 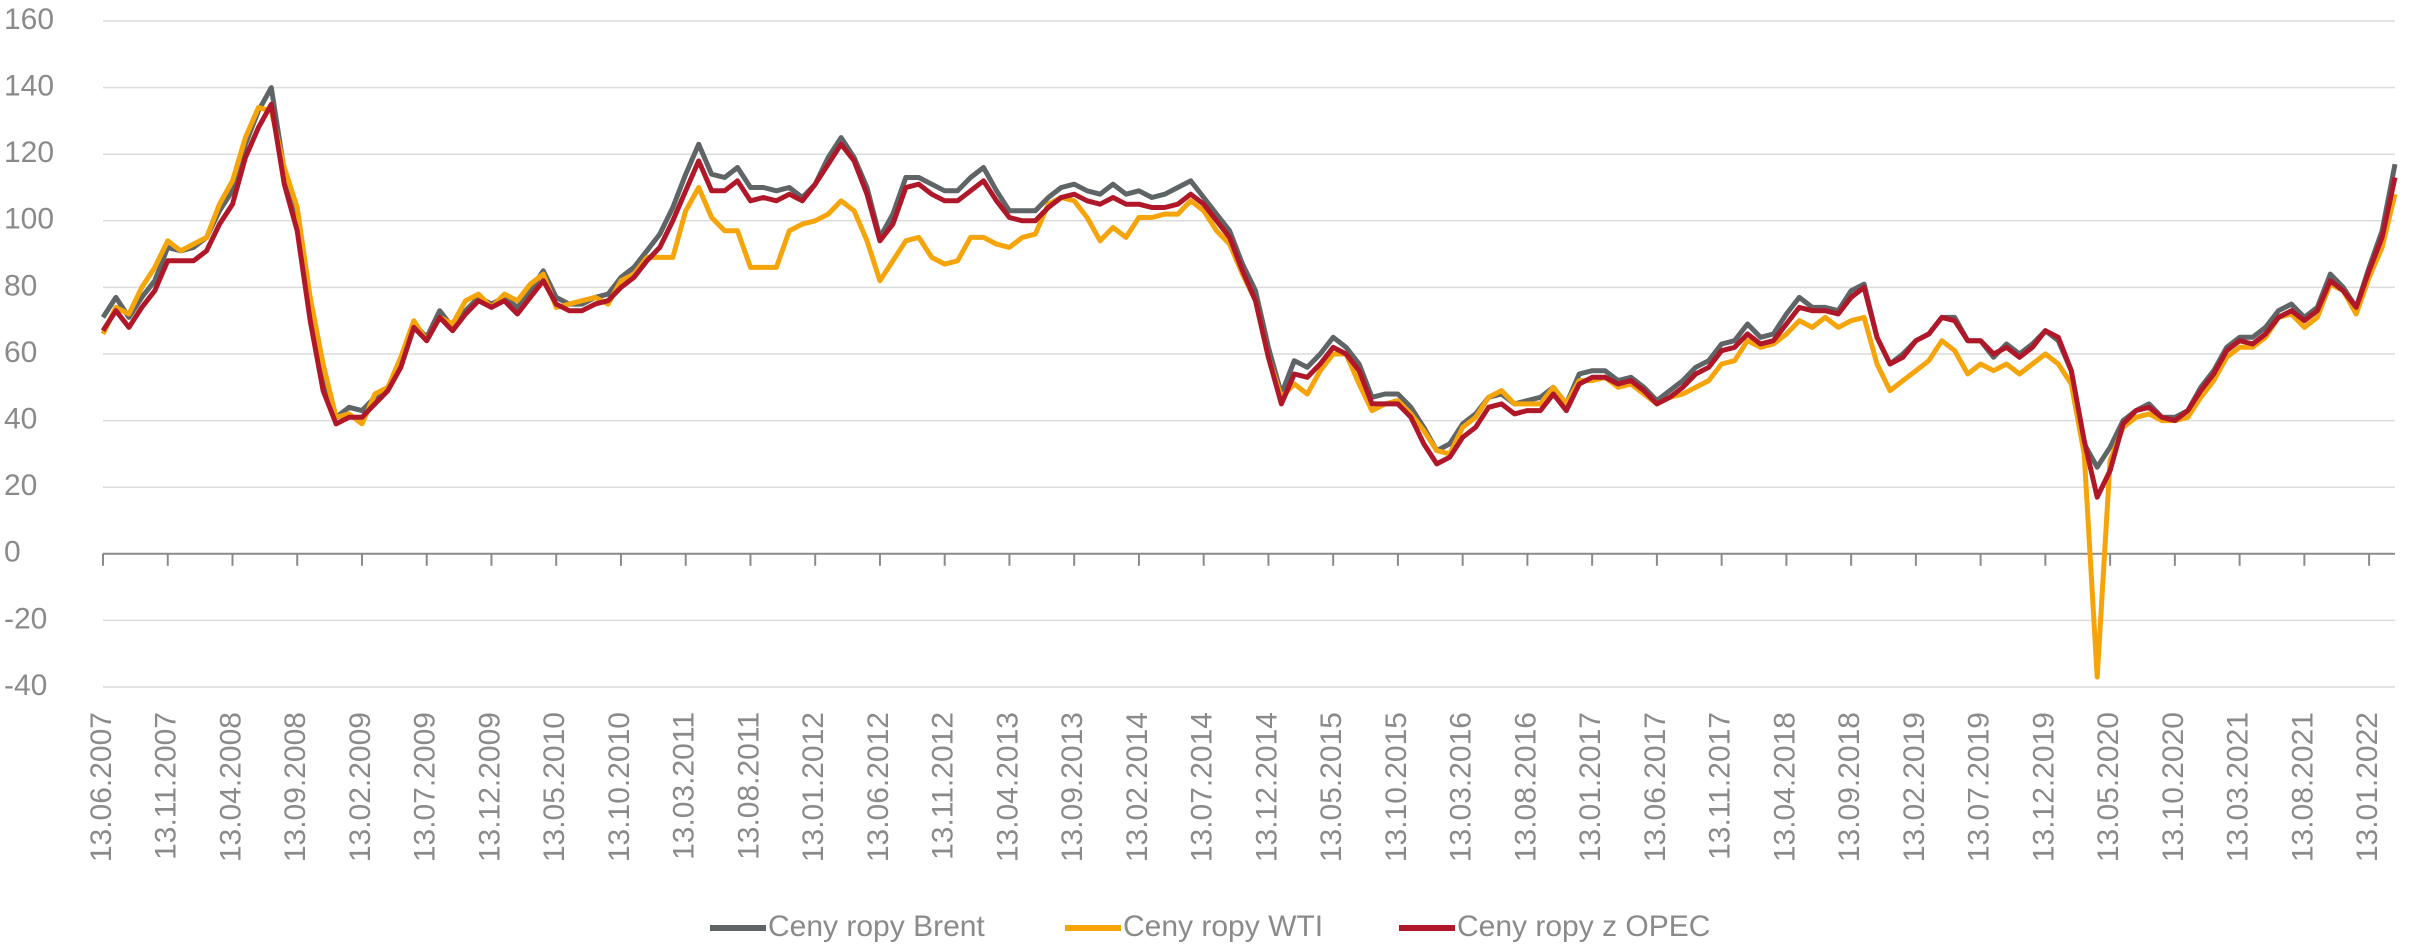 I want to click on y-tick-label: 60, so click(x=20, y=352).